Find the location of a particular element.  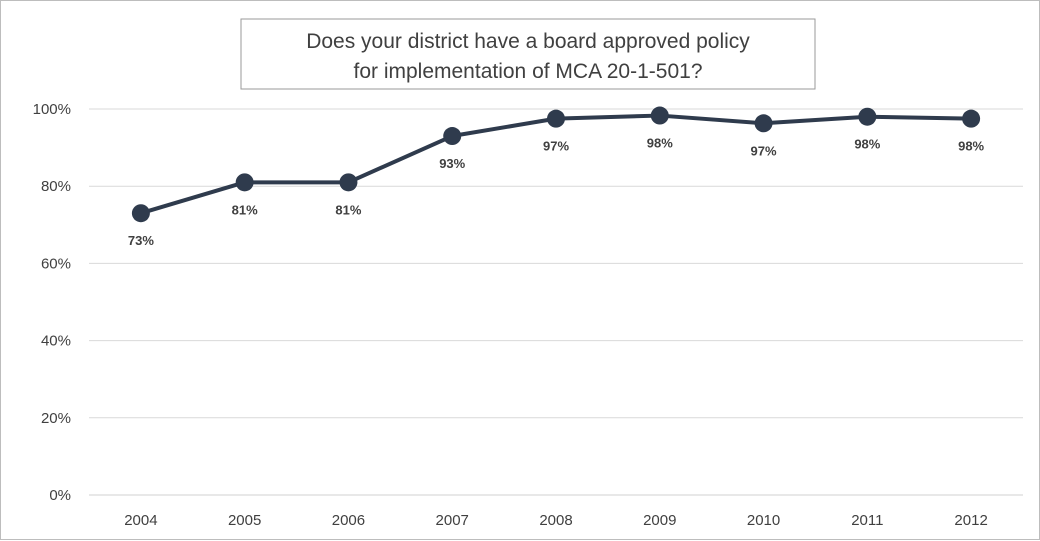

data-point-2007 is located at coordinates (452, 136).